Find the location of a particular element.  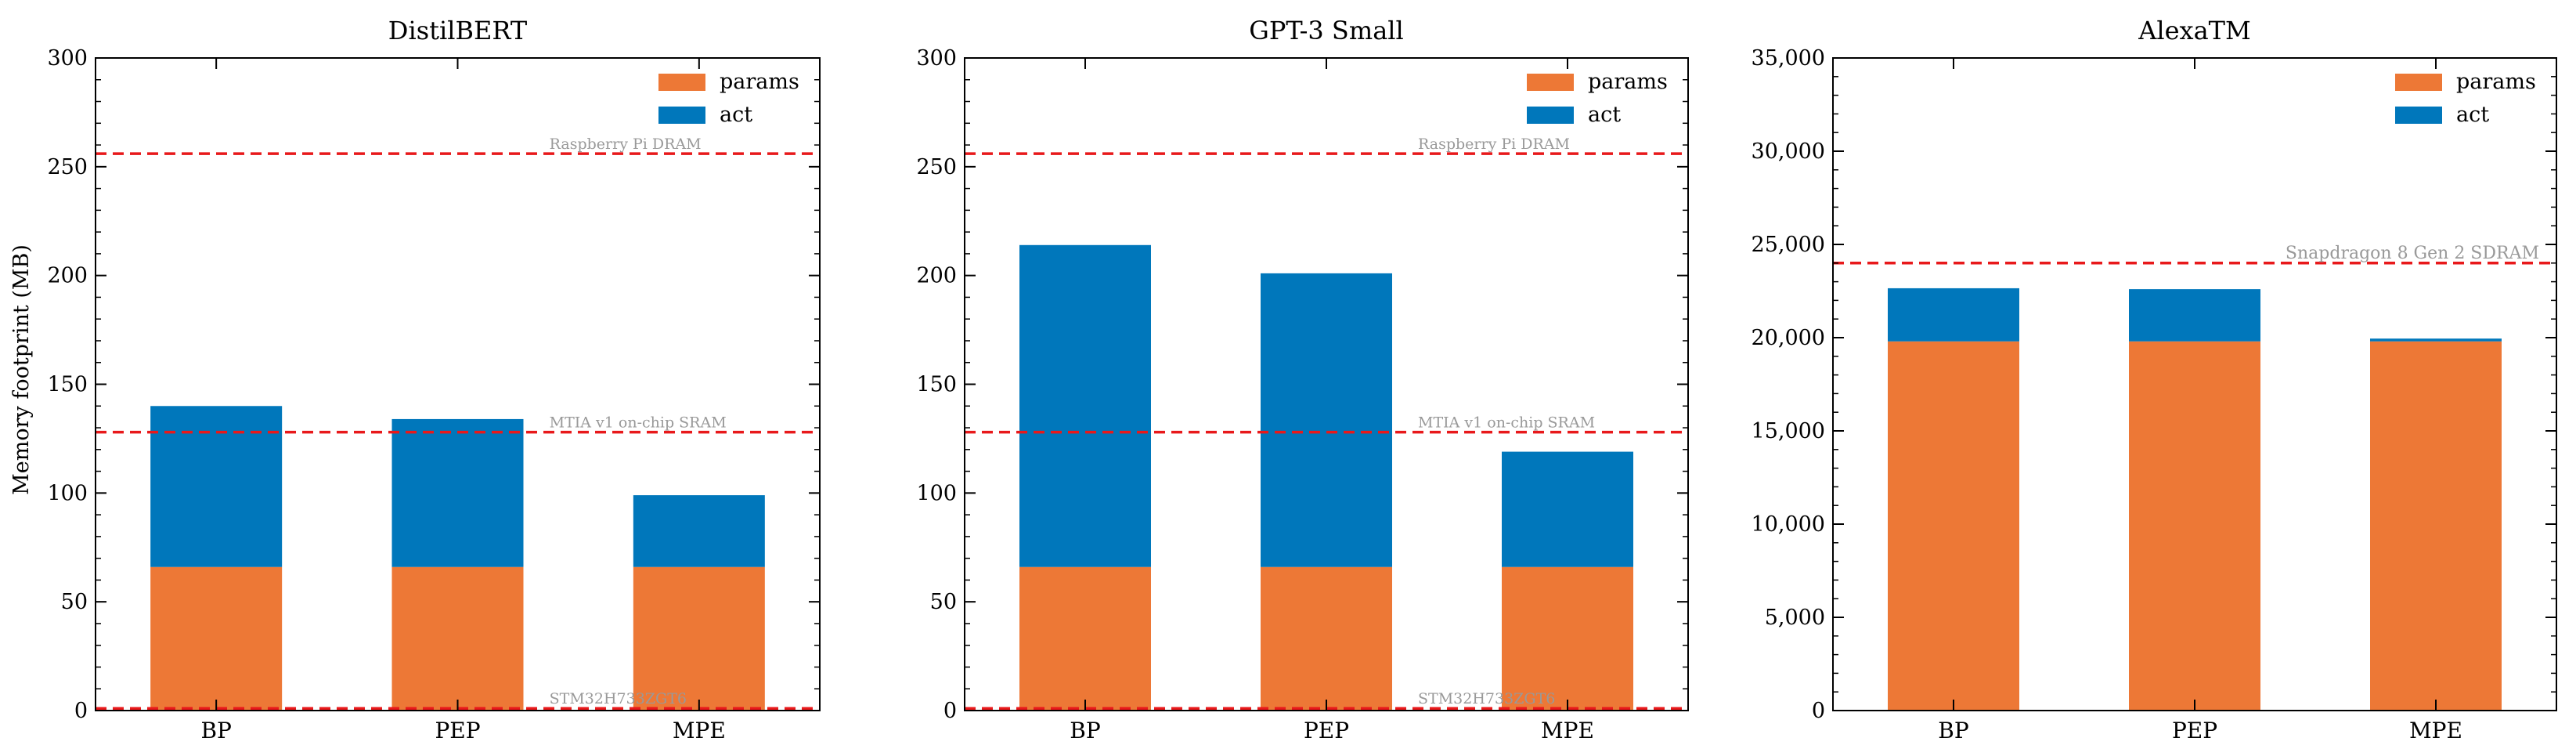

y-tick-label: 35,000 is located at coordinates (1789, 59).